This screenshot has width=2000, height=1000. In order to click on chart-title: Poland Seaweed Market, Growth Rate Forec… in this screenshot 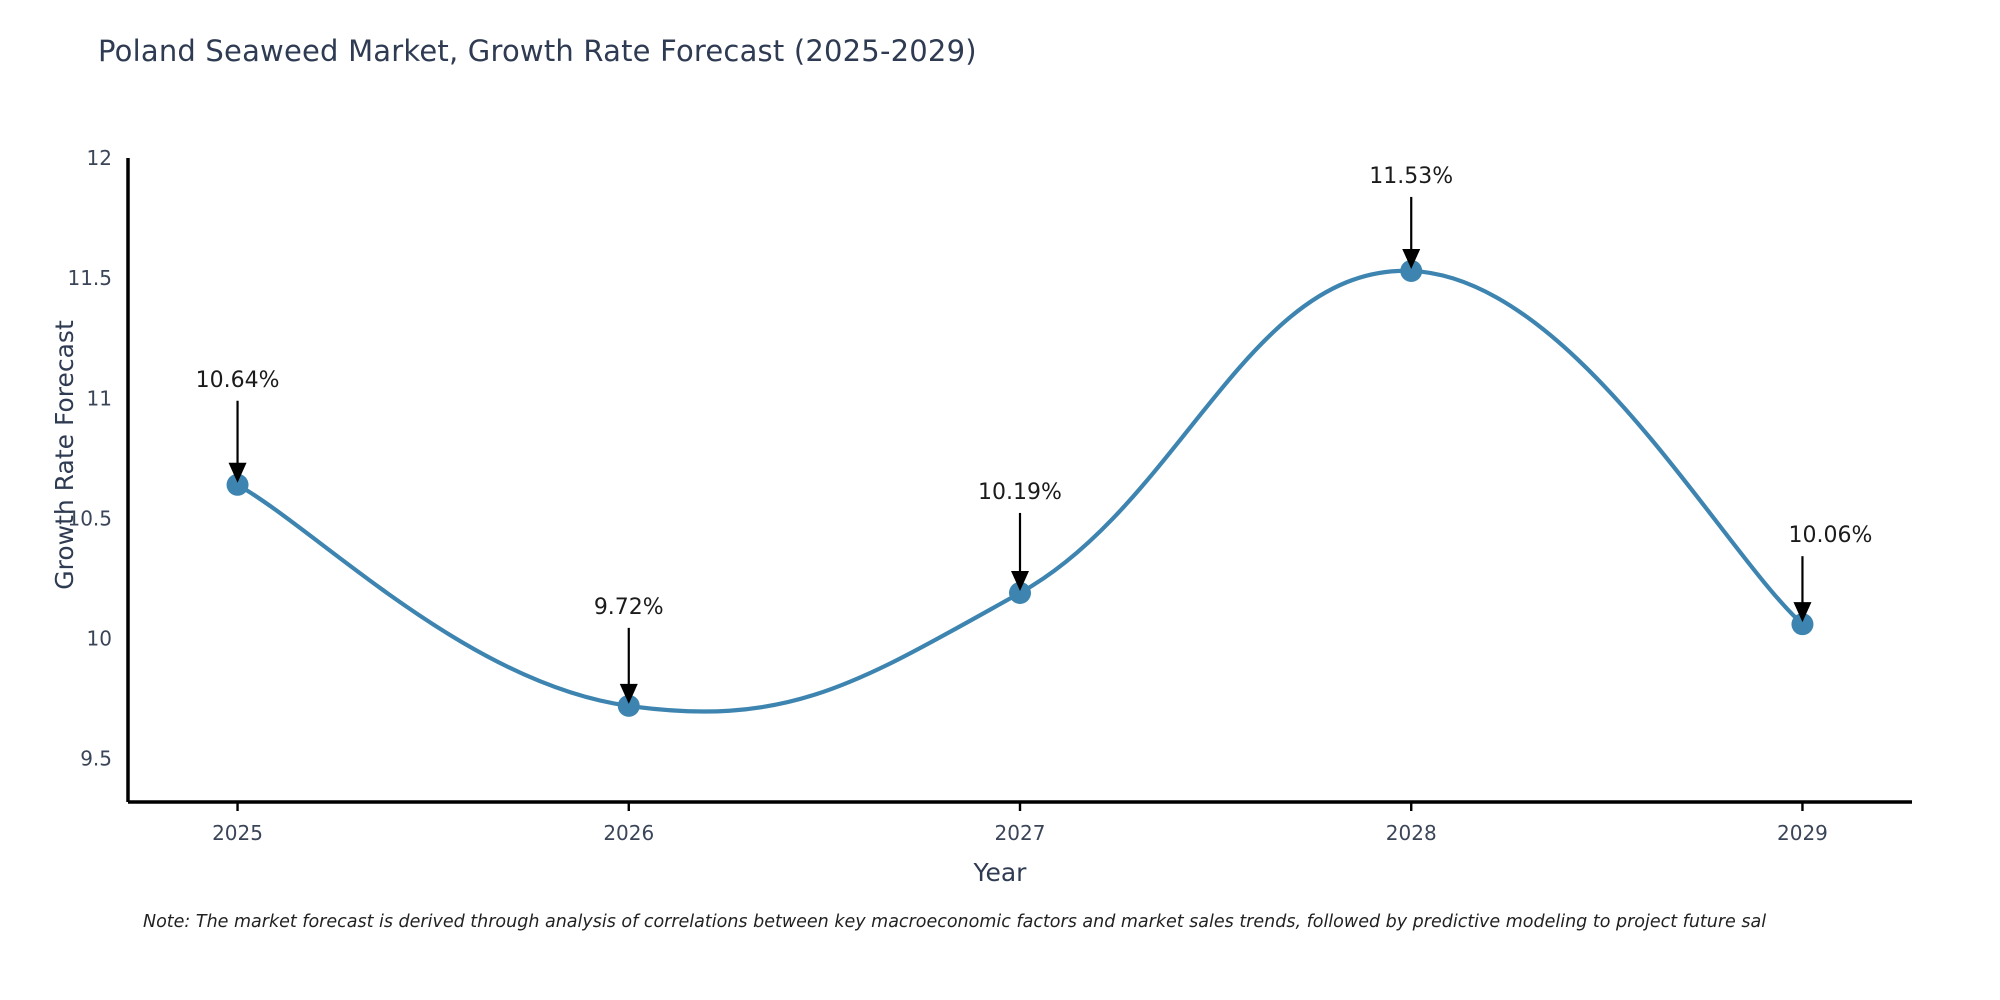, I will do `click(537, 51)`.